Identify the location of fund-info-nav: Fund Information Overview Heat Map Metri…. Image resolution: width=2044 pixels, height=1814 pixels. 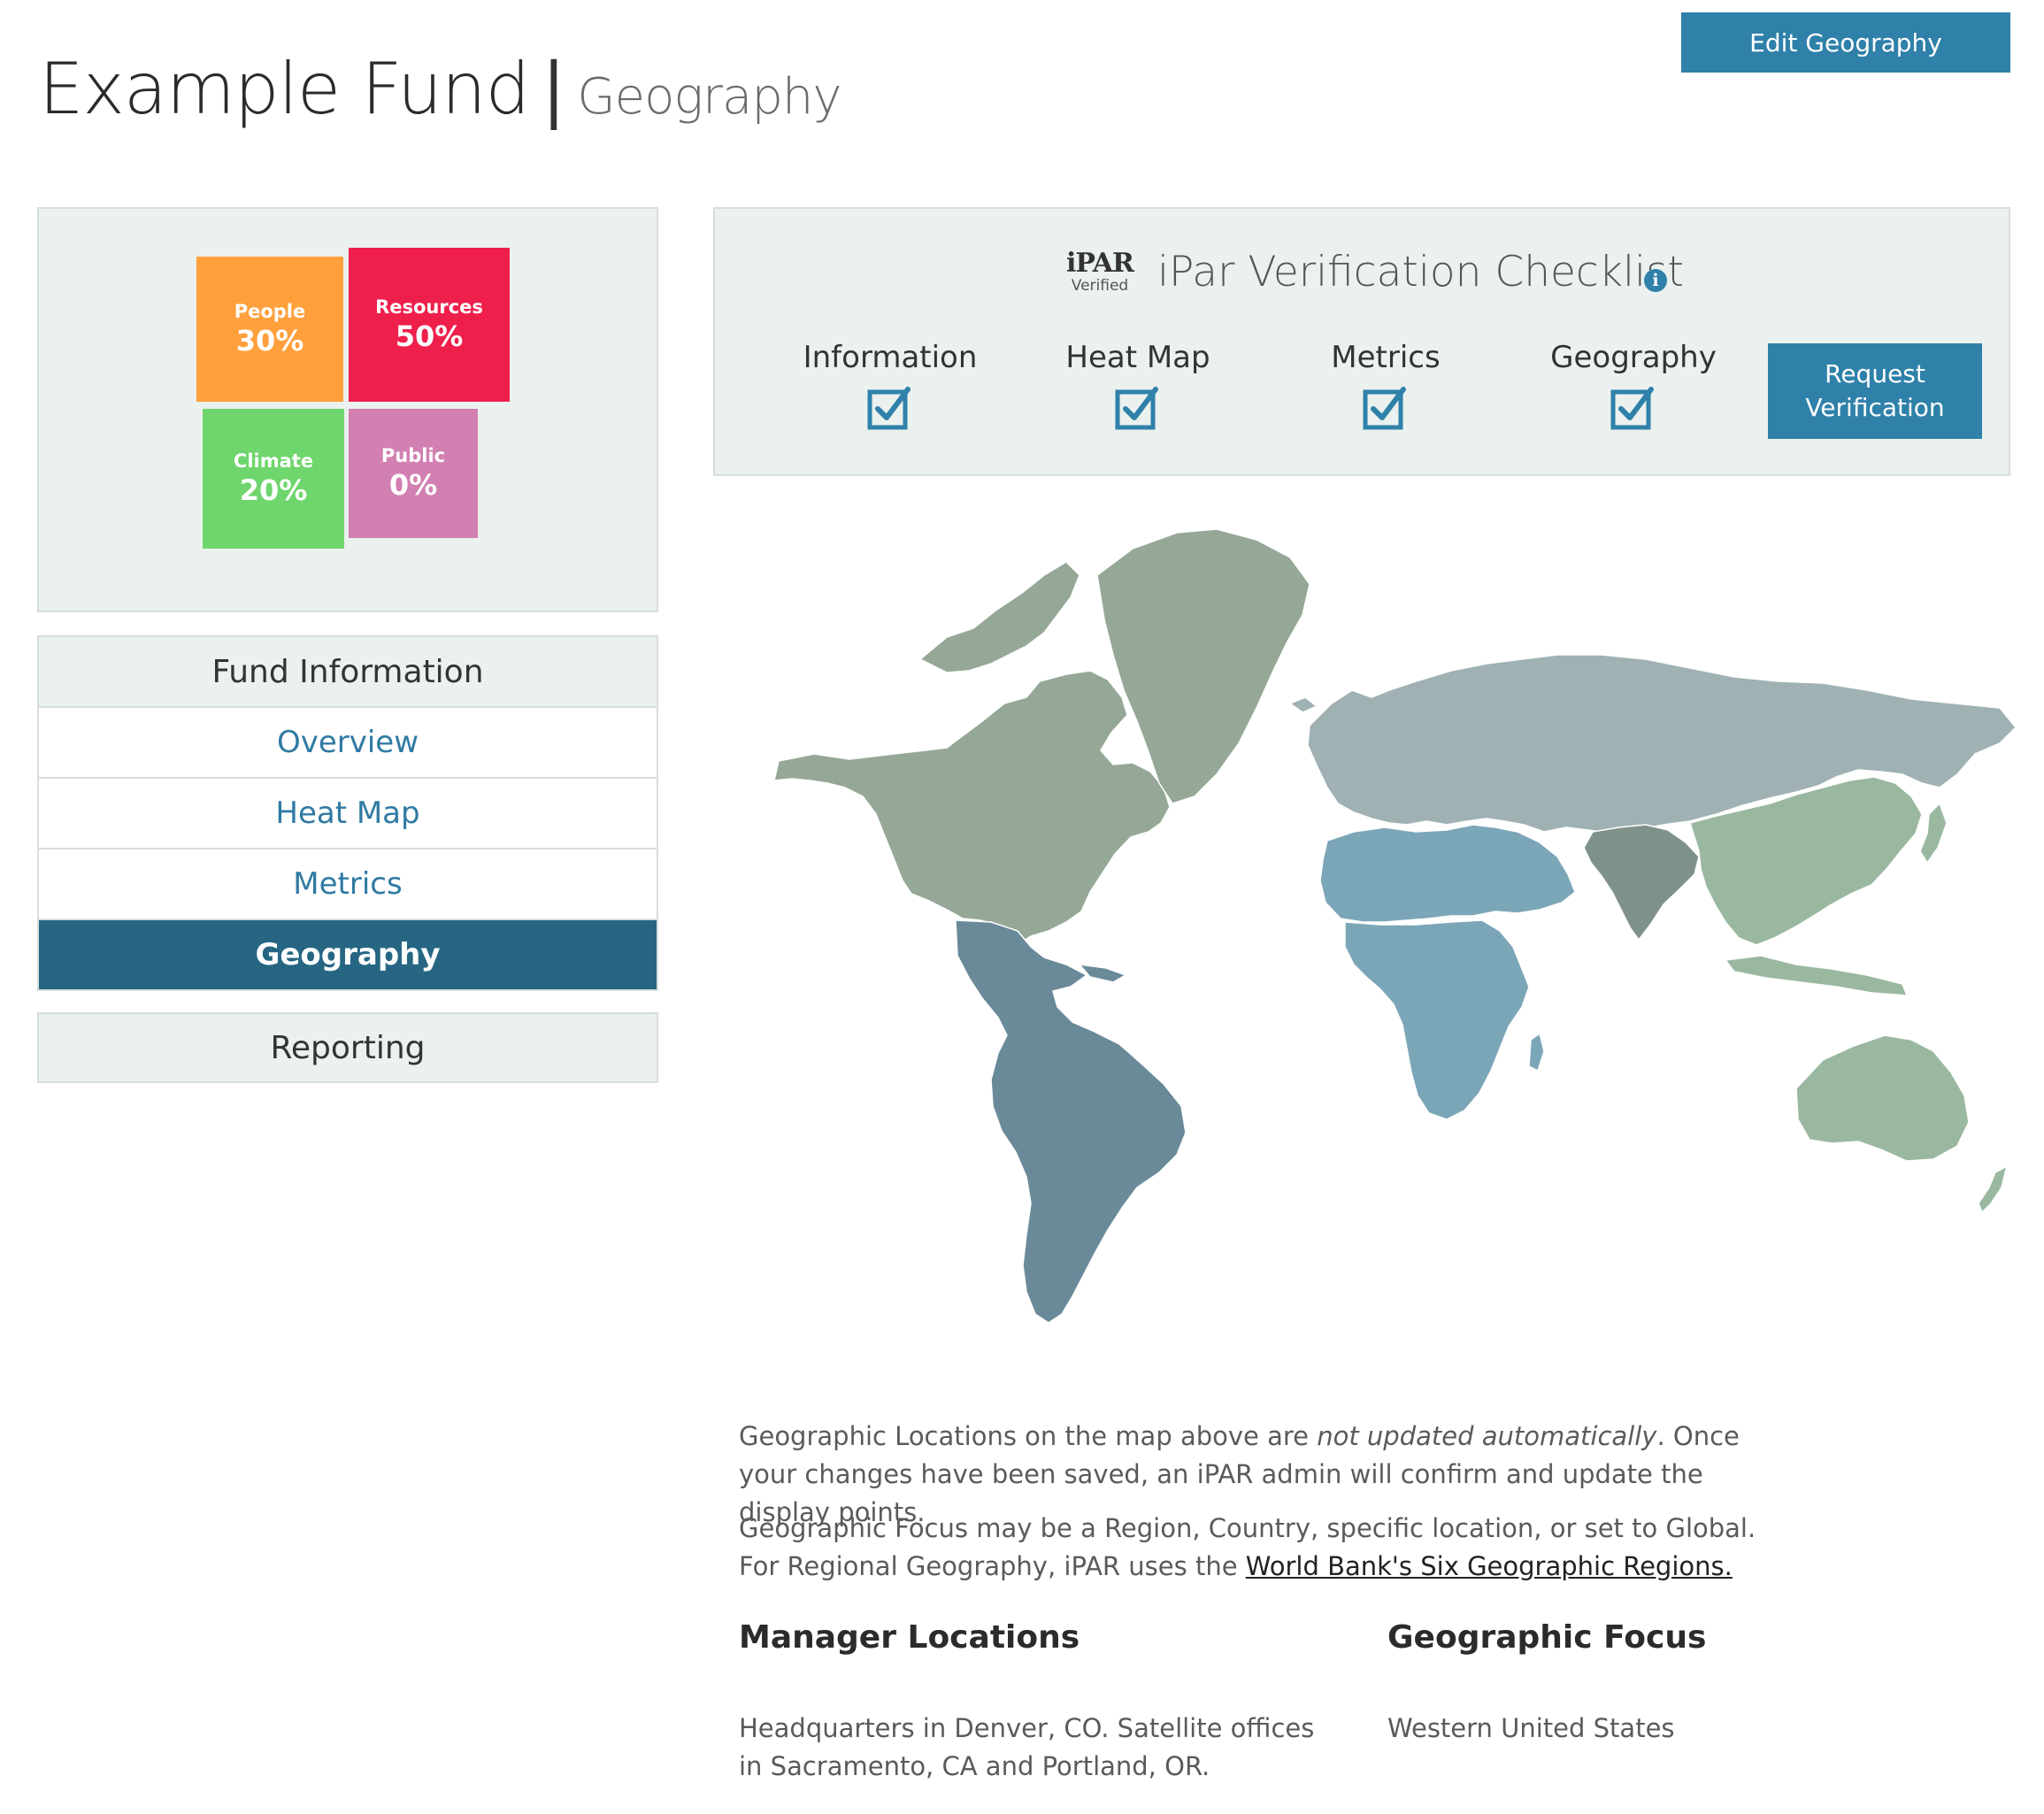
(347, 813).